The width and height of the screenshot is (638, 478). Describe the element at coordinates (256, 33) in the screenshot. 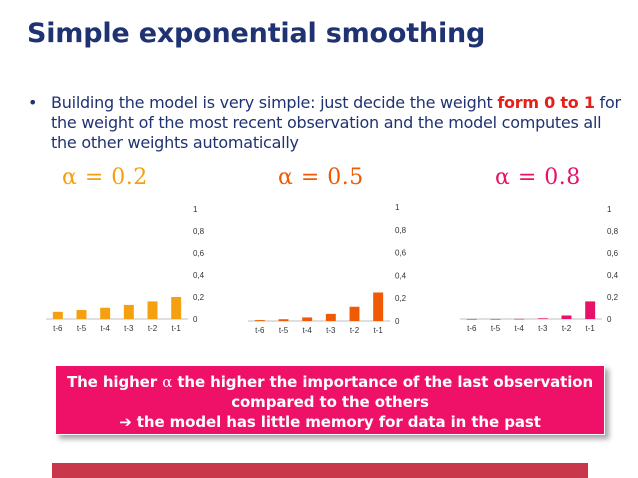

I see `slide-title: Simple exponential smoothing` at that location.